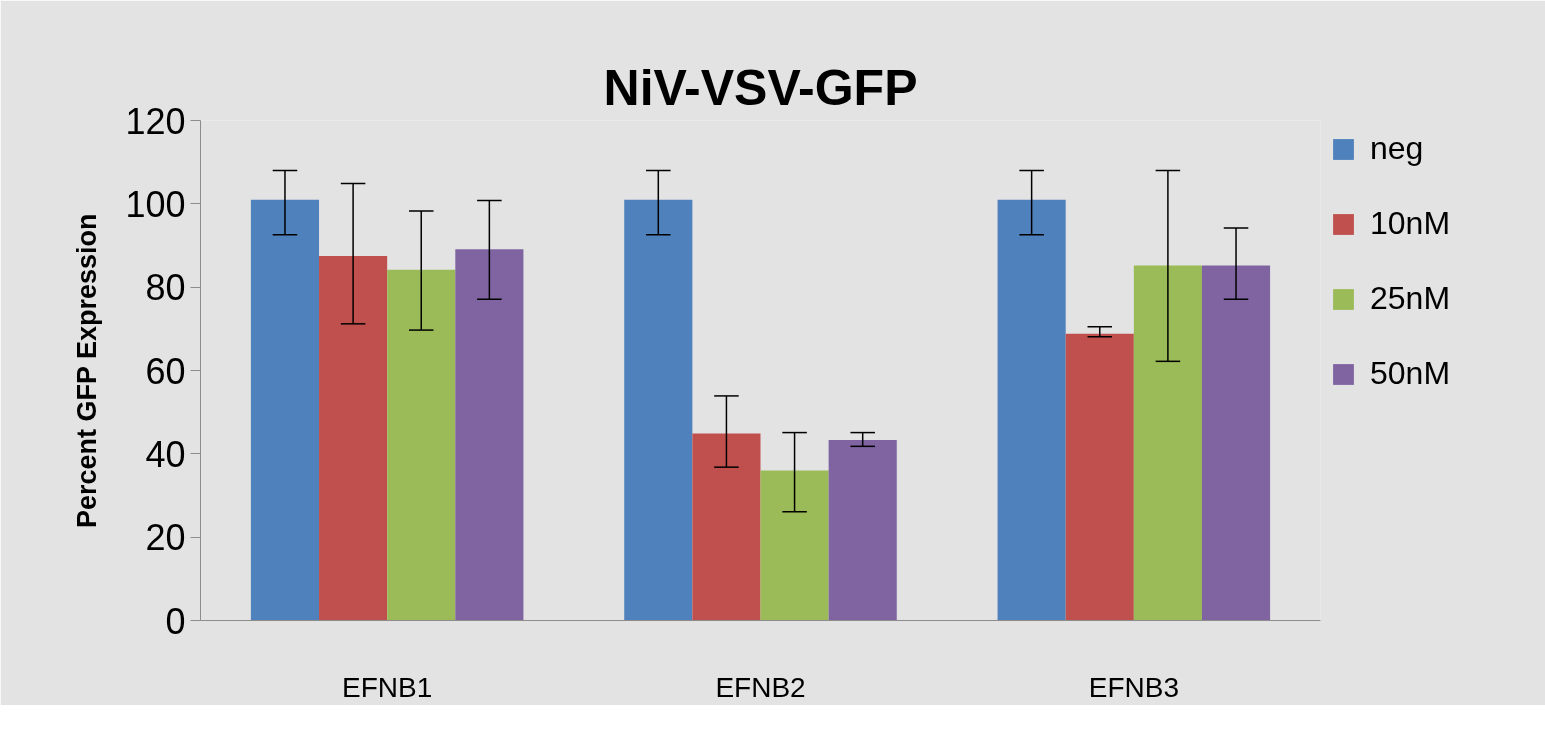  What do you see at coordinates (1410, 373) in the screenshot?
I see `legend-label: 50nM` at bounding box center [1410, 373].